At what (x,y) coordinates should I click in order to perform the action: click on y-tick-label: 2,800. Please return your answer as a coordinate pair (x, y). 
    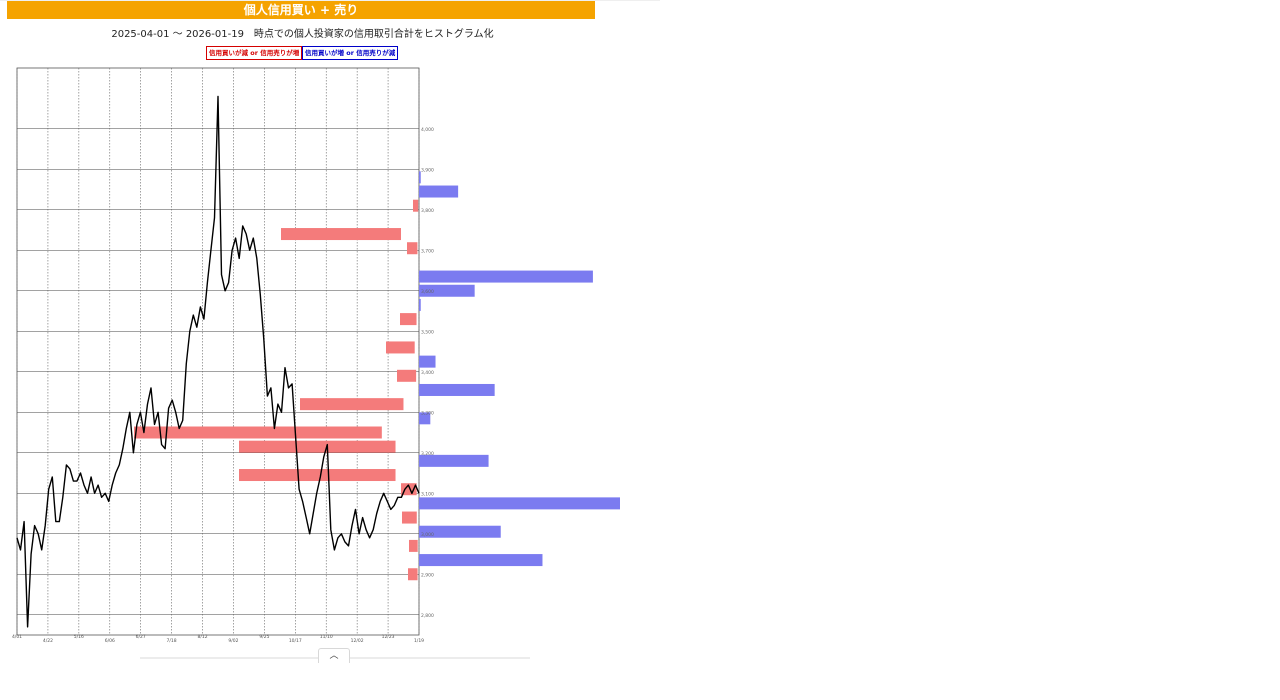
    Looking at the image, I should click on (427, 616).